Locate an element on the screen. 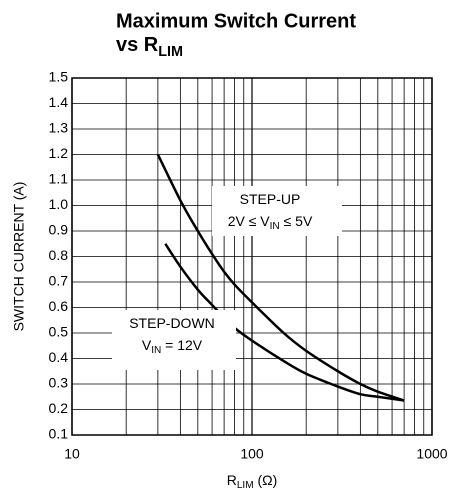  text-part: R is located at coordinates (232, 480).